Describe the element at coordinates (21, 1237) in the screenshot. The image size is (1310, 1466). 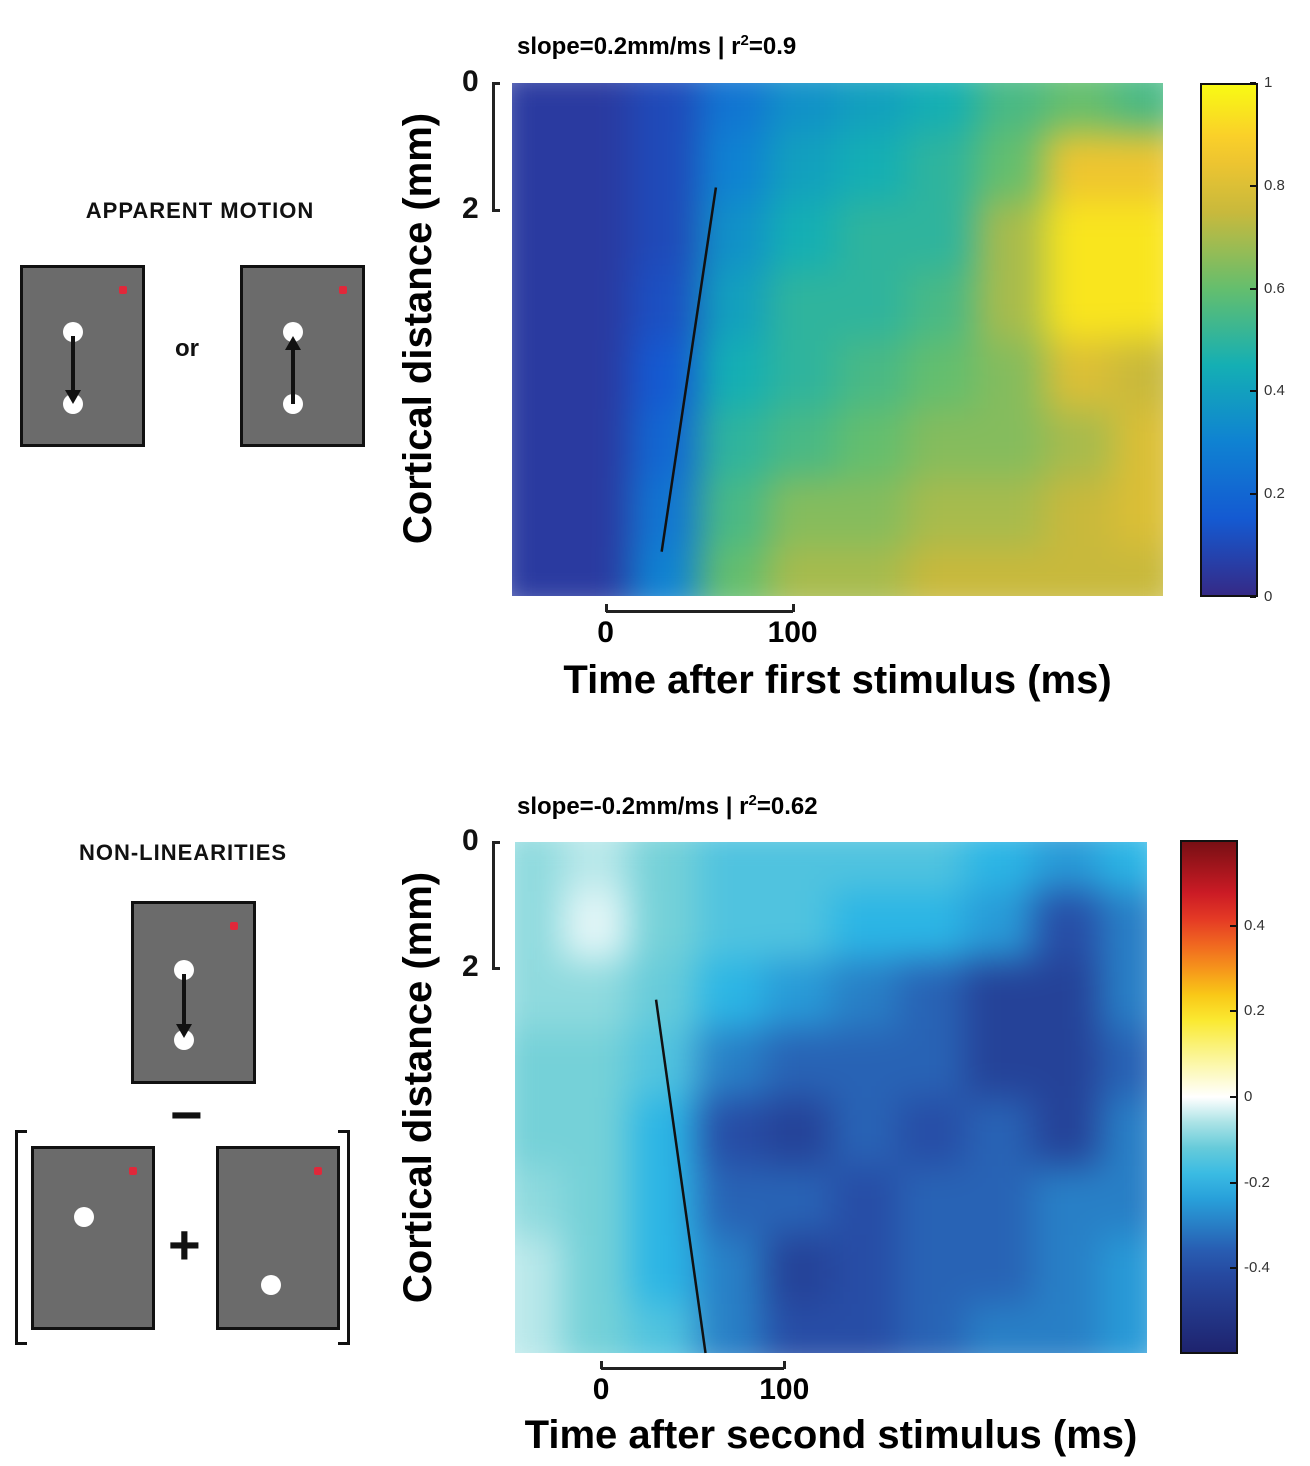
I see `left-bracket` at that location.